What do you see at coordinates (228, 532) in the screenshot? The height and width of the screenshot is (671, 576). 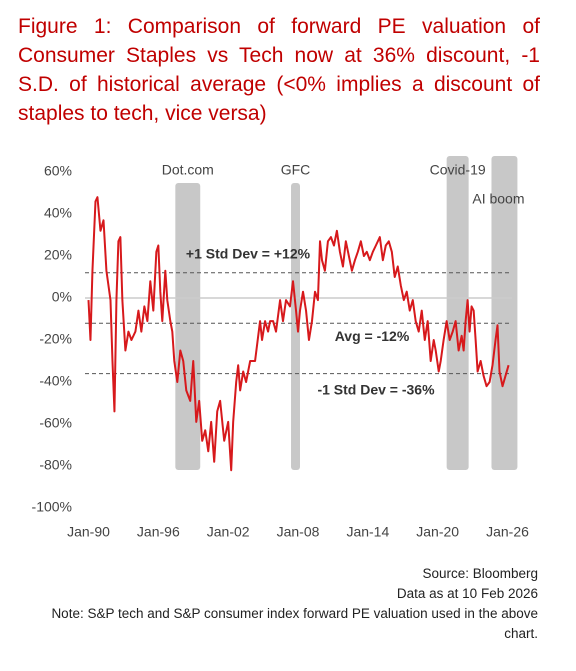 I see `x-tick-label: Jan-02` at bounding box center [228, 532].